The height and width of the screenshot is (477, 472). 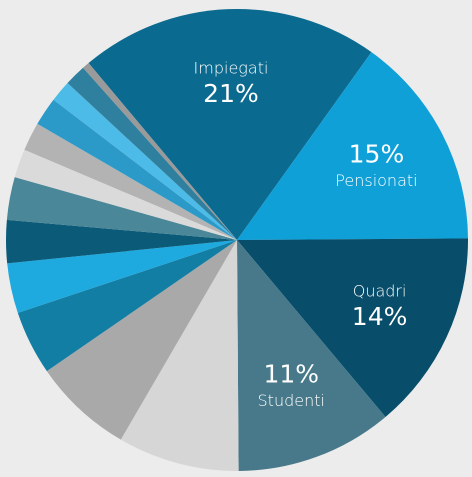 What do you see at coordinates (376, 180) in the screenshot?
I see `slice-name: Pensionati` at bounding box center [376, 180].